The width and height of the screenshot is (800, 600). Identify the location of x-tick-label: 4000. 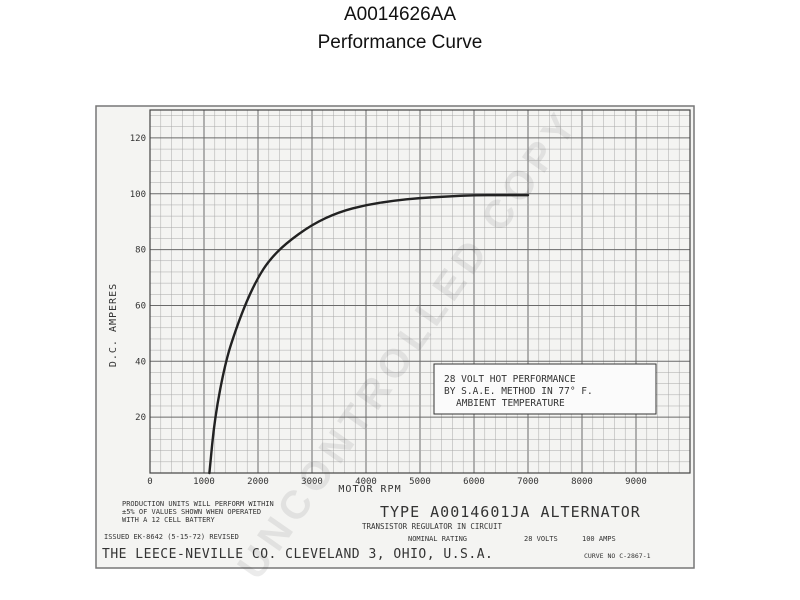
(366, 482).